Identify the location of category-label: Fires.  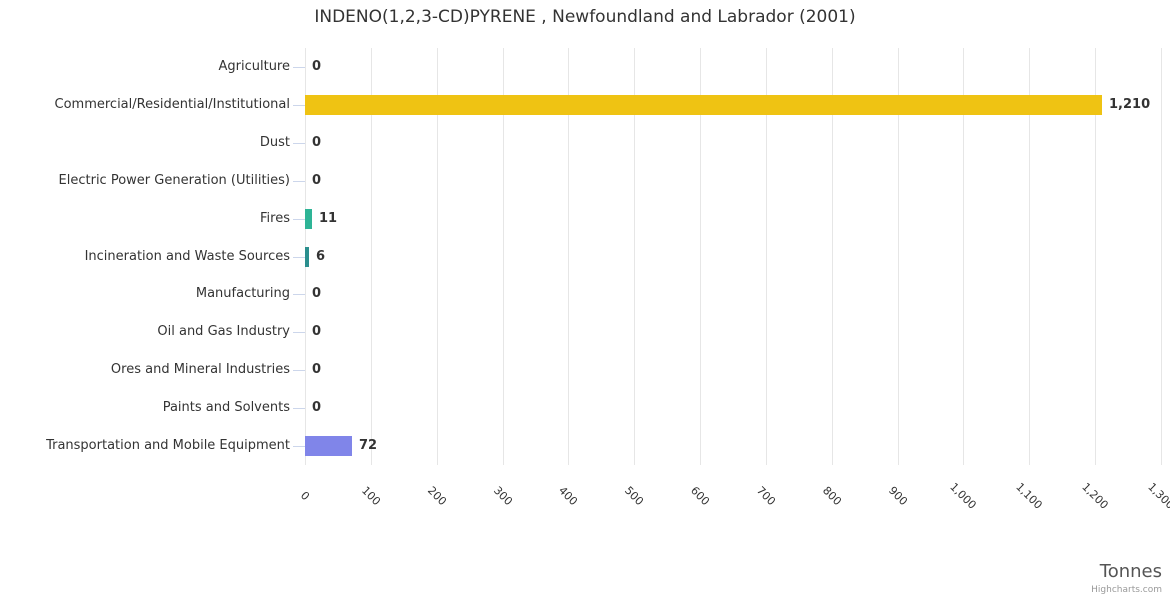
(275, 218).